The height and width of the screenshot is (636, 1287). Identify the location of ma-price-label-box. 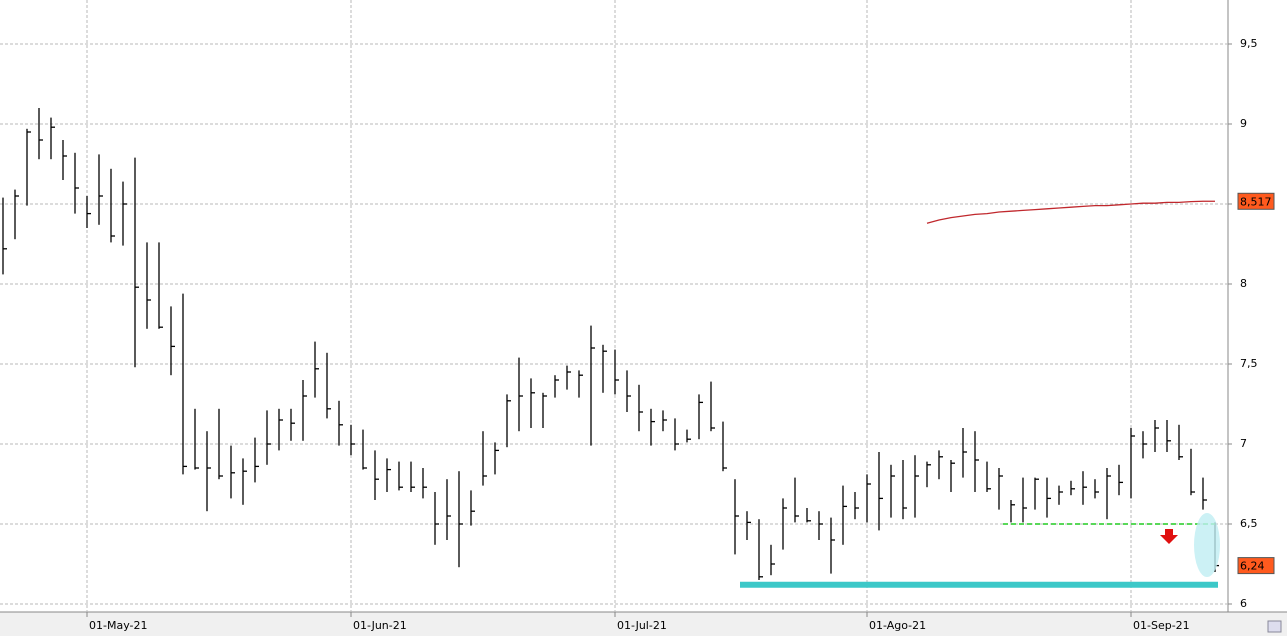
(1256, 201).